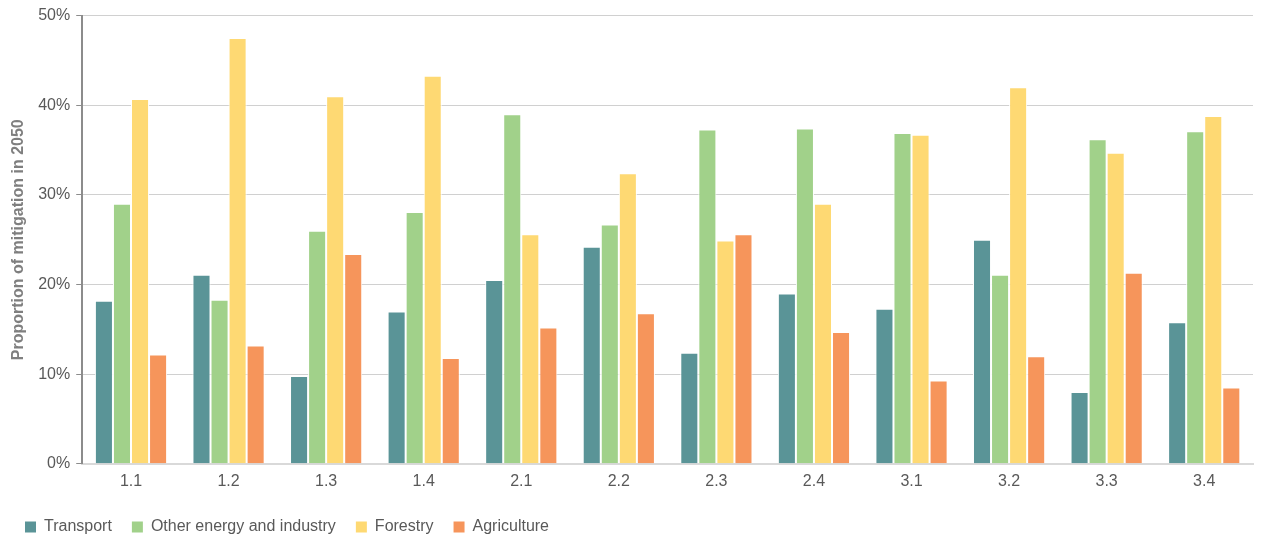 This screenshot has width=1263, height=545. What do you see at coordinates (326, 480) in the screenshot?
I see `x-tick-label: 1.3` at bounding box center [326, 480].